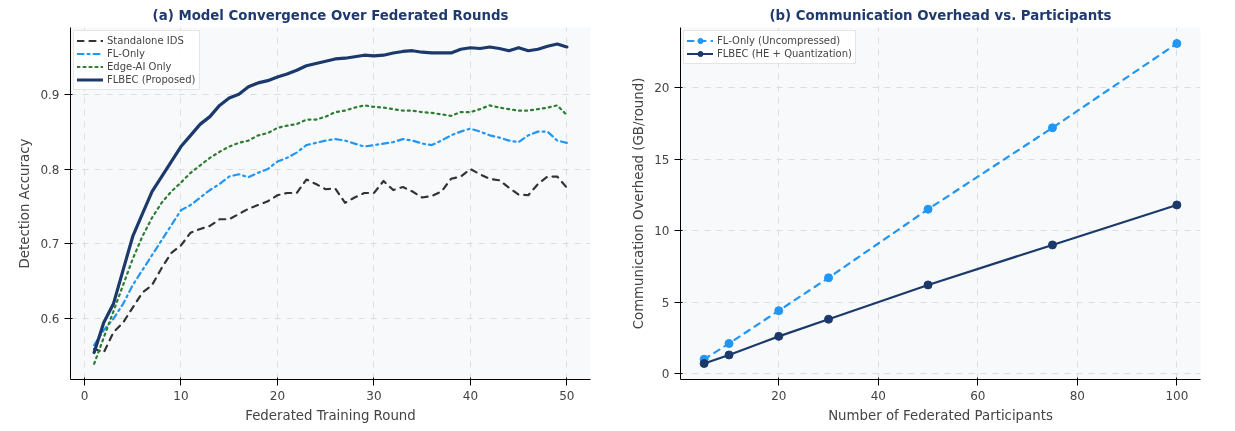  Describe the element at coordinates (126, 53) in the screenshot. I see `legend-label: FL-Only` at that location.